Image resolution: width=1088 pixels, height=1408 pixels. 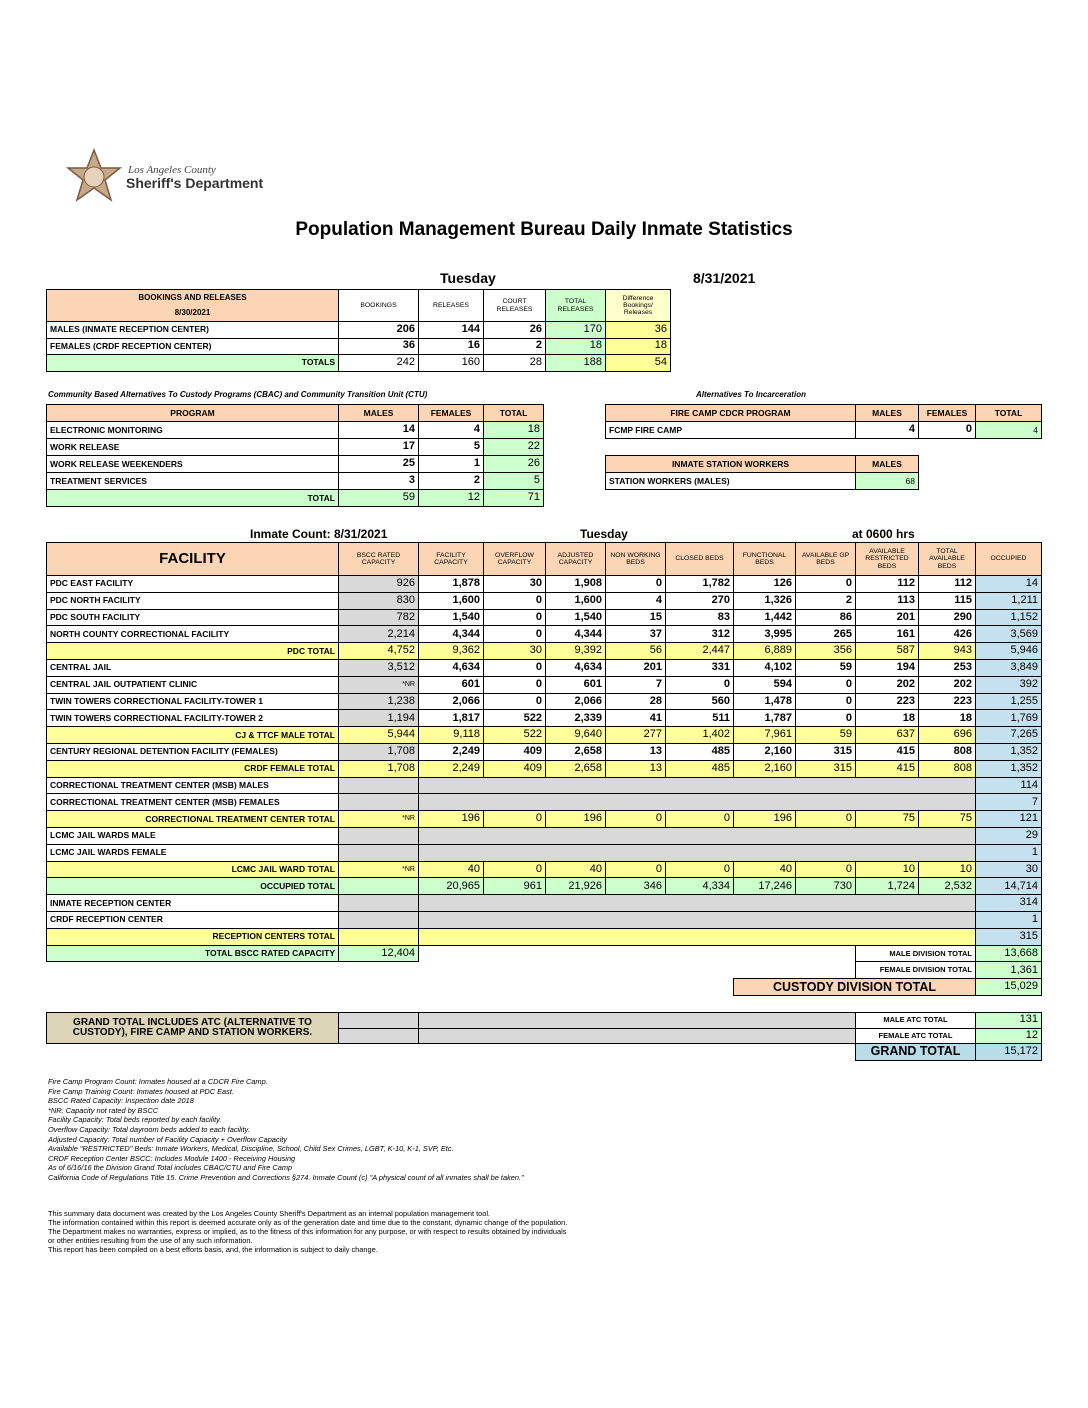 I want to click on summary-label: TOTAL BSCC RATED CAPACITY, so click(x=192, y=953).